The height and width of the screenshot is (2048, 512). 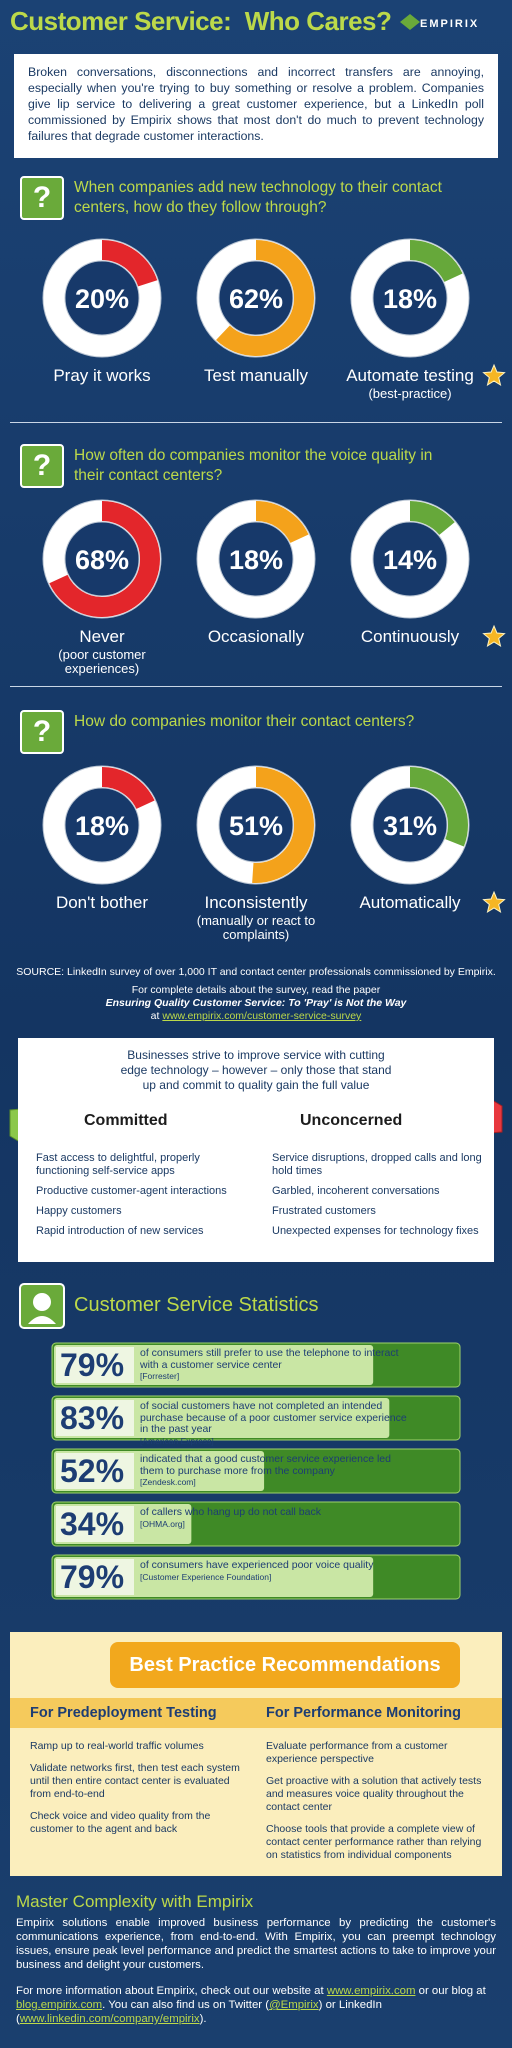 I want to click on footer-title: Master Complexity with Empirix, so click(x=135, y=1901).